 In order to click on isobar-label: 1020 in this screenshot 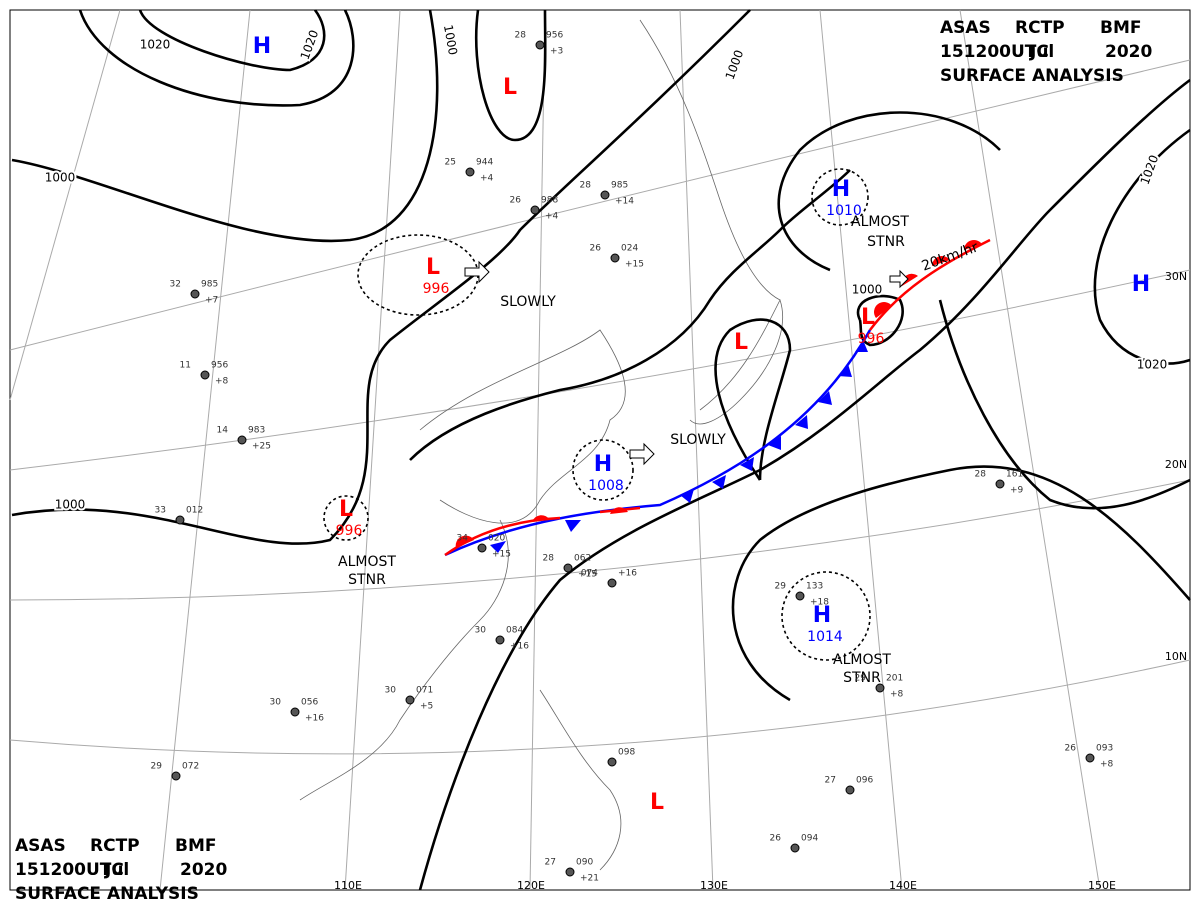, I will do `click(155, 45)`.